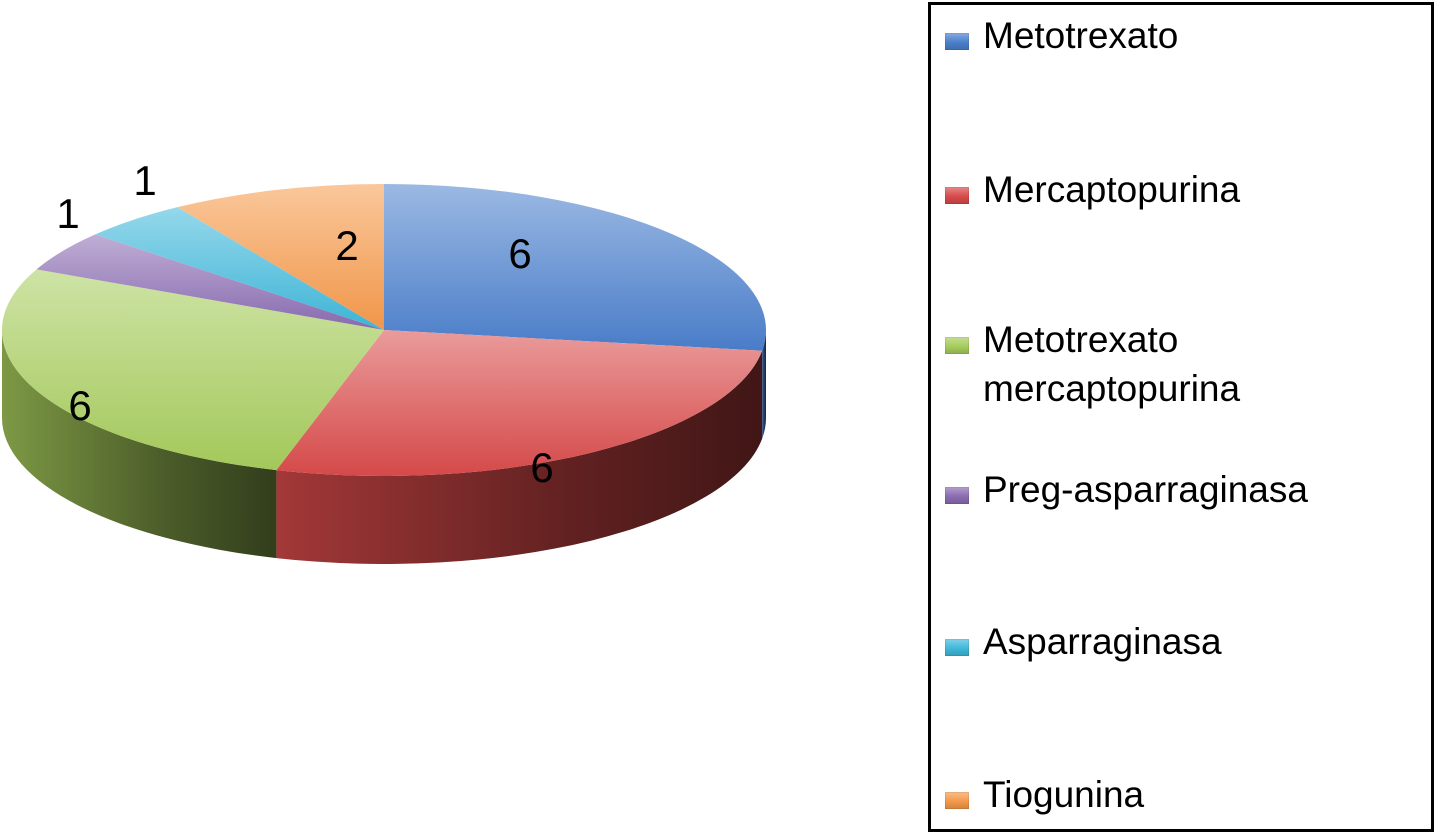 This screenshot has height=837, width=1440. I want to click on legend-label: Metotrexato, so click(1081, 35).